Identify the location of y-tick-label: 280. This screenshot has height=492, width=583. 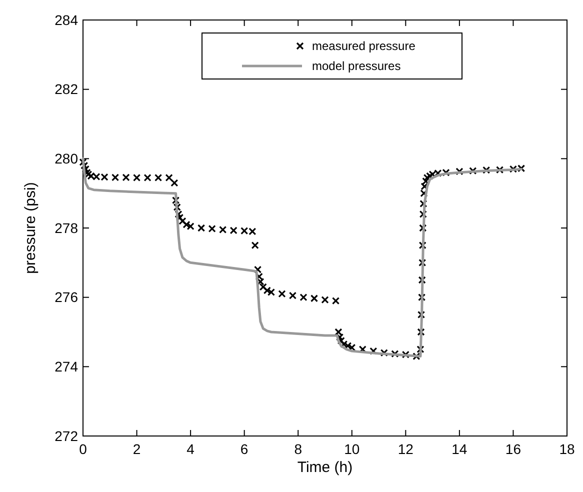
(66, 158).